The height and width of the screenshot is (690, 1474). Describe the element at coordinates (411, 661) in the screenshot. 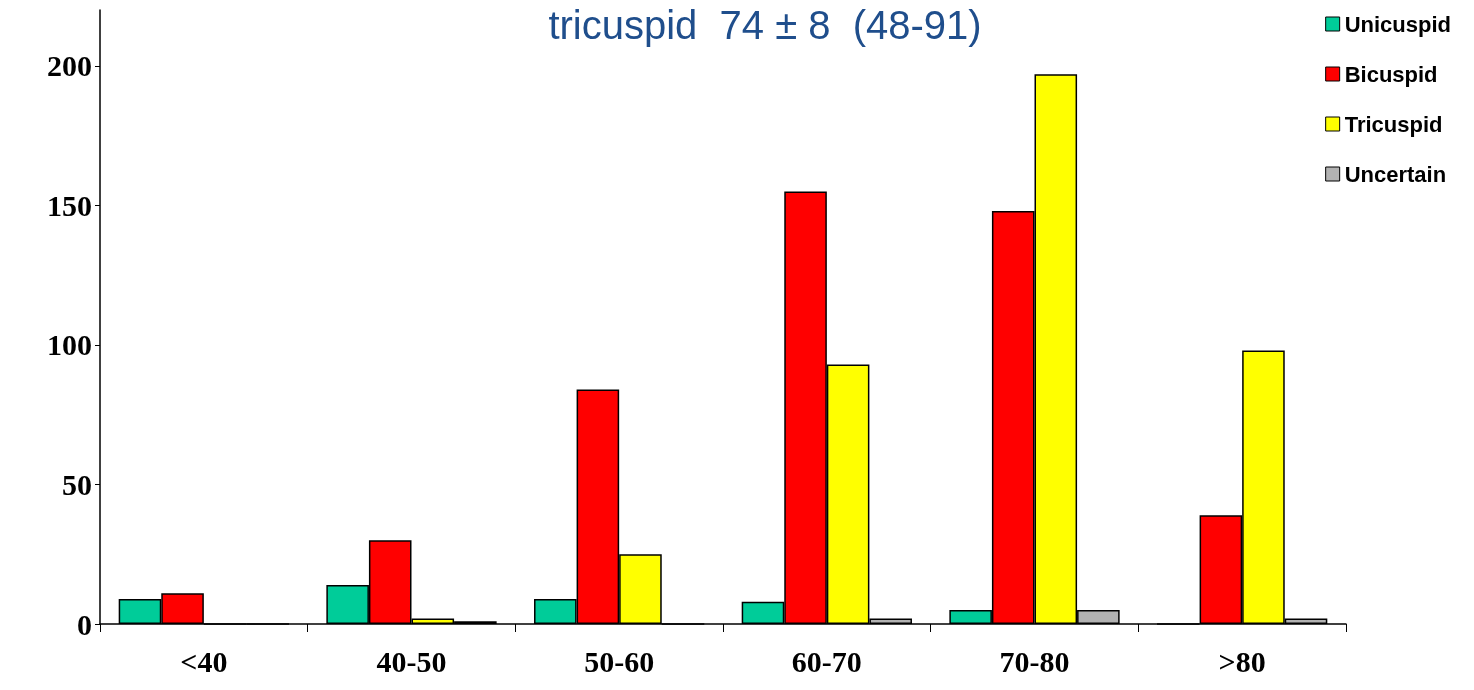

I see `x-tick-label: 40-50` at that location.